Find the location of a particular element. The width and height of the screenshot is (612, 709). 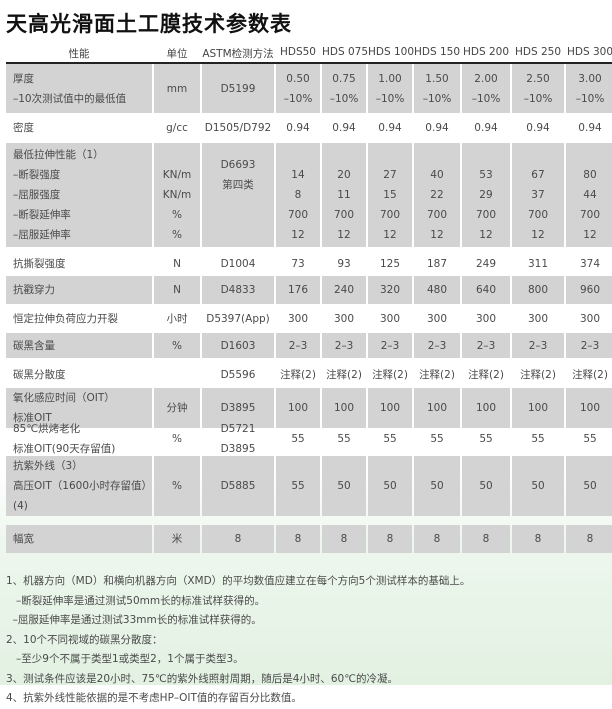

note-line: 2、10个不同视域的碳黑分散度： is located at coordinates (84, 639).